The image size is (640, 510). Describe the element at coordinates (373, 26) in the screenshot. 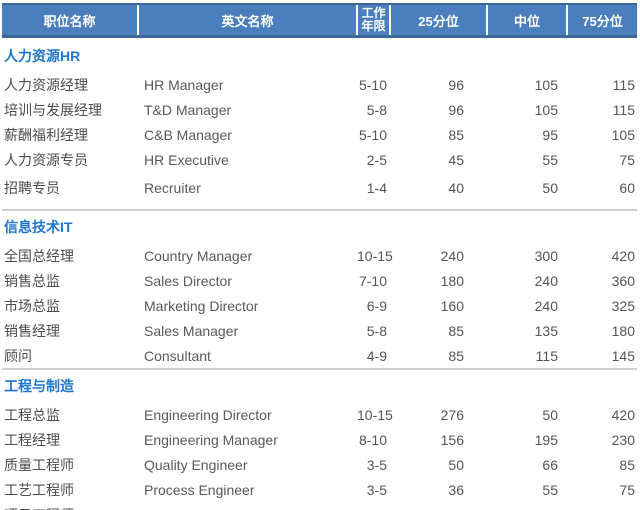

I see `col-header-years-line2: 年限` at that location.